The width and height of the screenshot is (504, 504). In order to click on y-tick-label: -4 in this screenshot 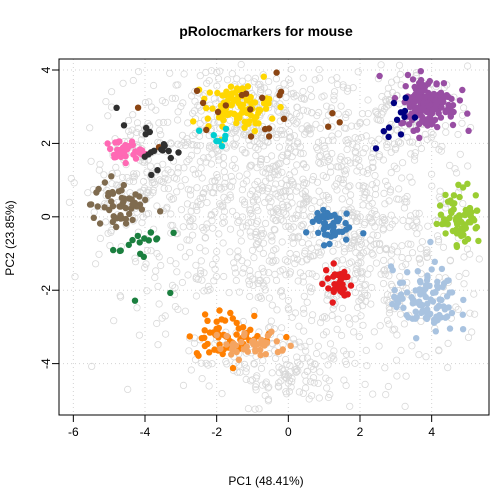, I will do `click(46, 363)`.